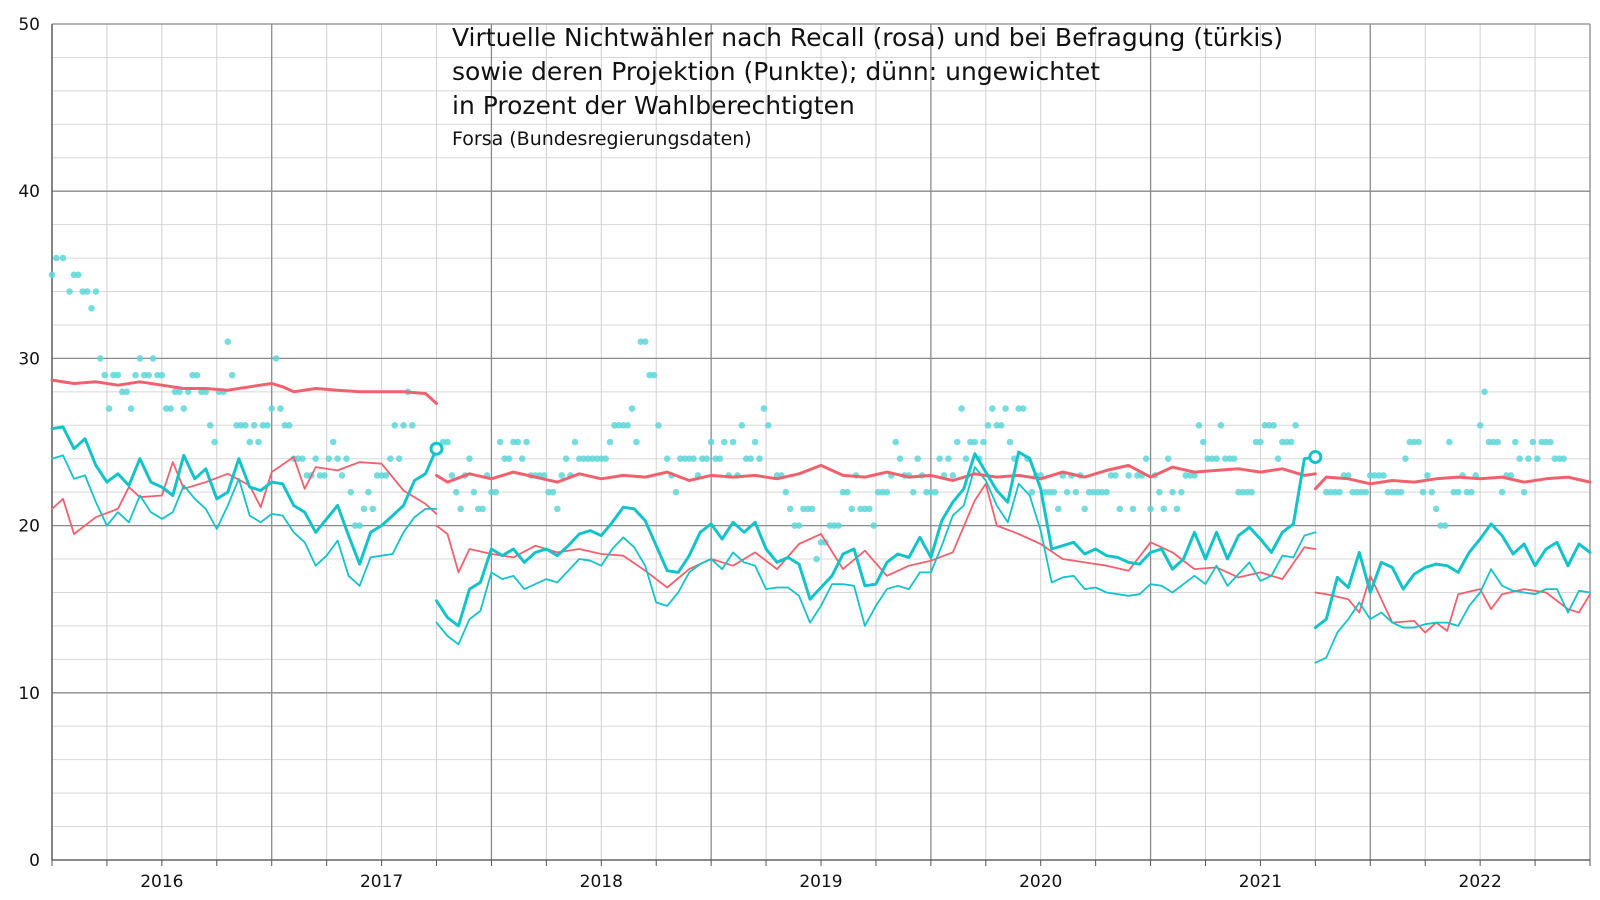  Describe the element at coordinates (381, 882) in the screenshot. I see `x-tick-label: 2017` at that location.